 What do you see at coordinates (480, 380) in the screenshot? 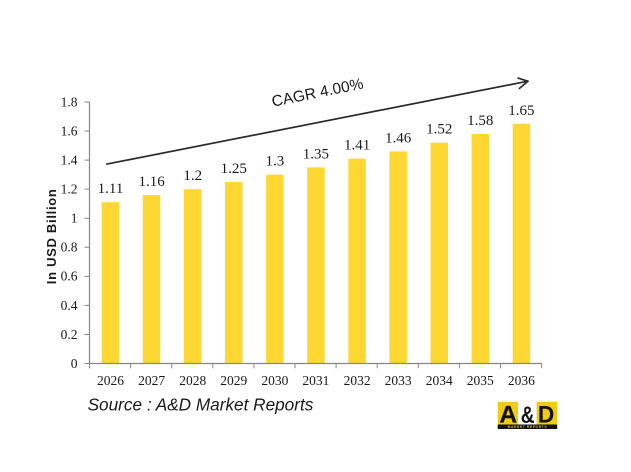
I see `svg-text: 2035` at bounding box center [480, 380].